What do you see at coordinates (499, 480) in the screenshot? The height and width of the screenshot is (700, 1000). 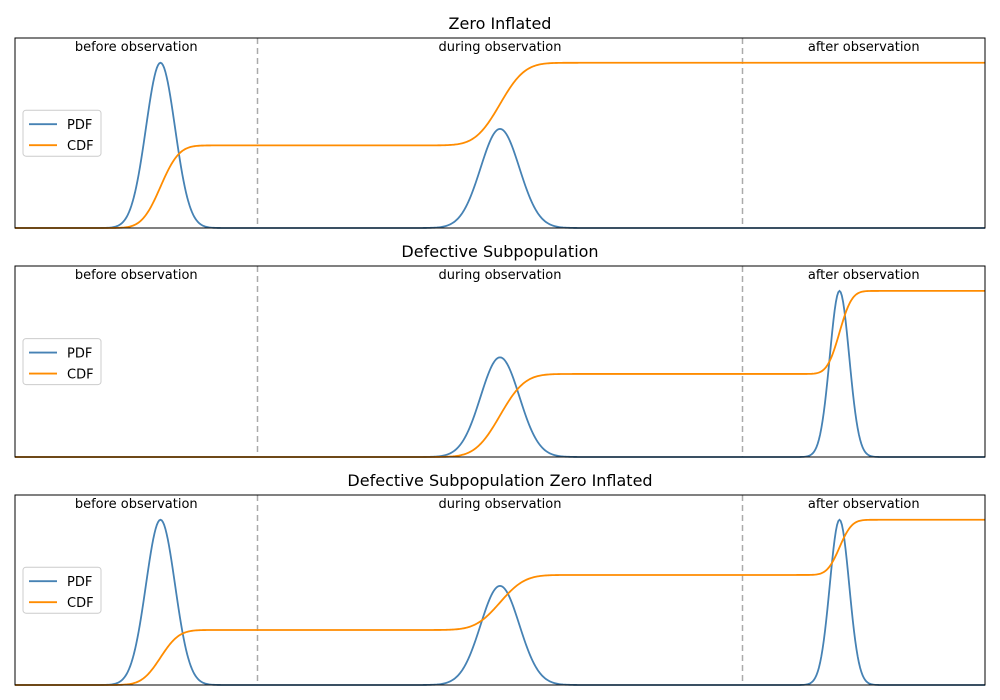 I see `panel-title: Defective Subpopulation Zero Inflated` at bounding box center [499, 480].